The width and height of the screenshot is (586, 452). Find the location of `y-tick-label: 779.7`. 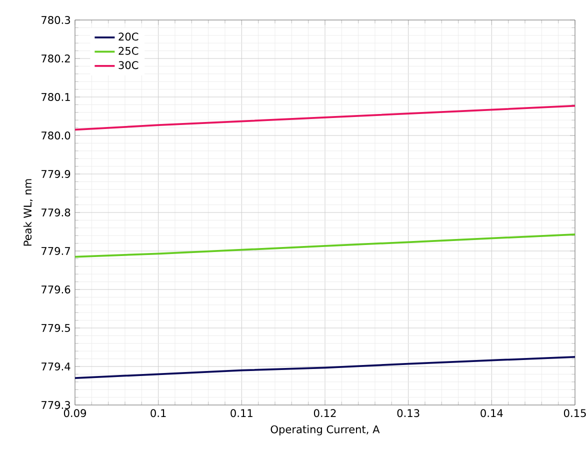

y-tick-label: 779.7 is located at coordinates (56, 251).